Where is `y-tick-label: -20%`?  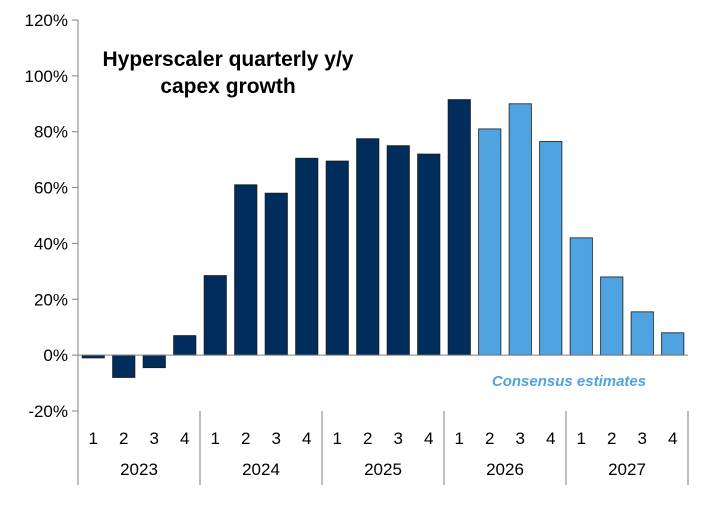
y-tick-label: -20% is located at coordinates (48, 411).